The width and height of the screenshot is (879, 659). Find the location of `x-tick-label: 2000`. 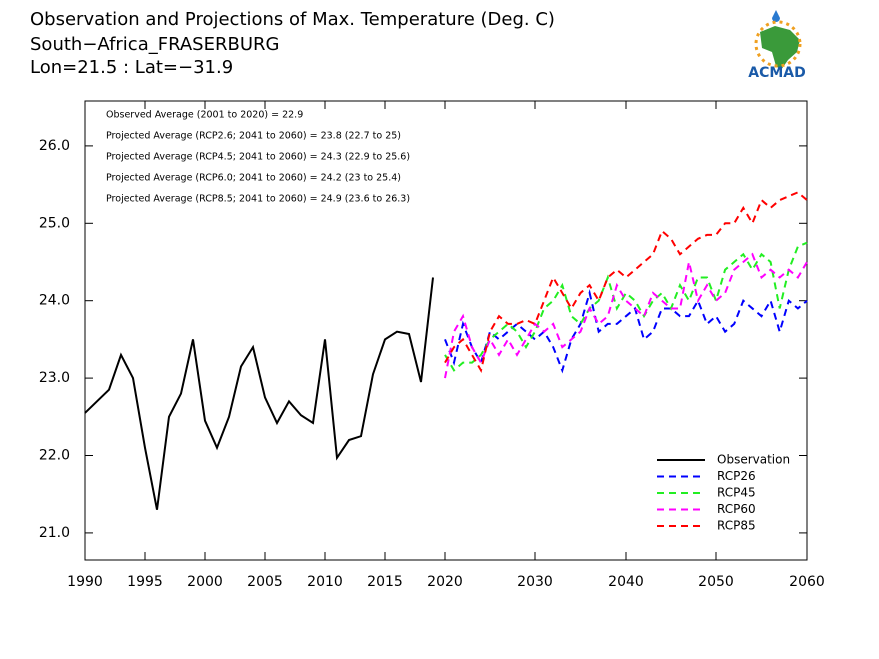

x-tick-label: 2000 is located at coordinates (205, 582).